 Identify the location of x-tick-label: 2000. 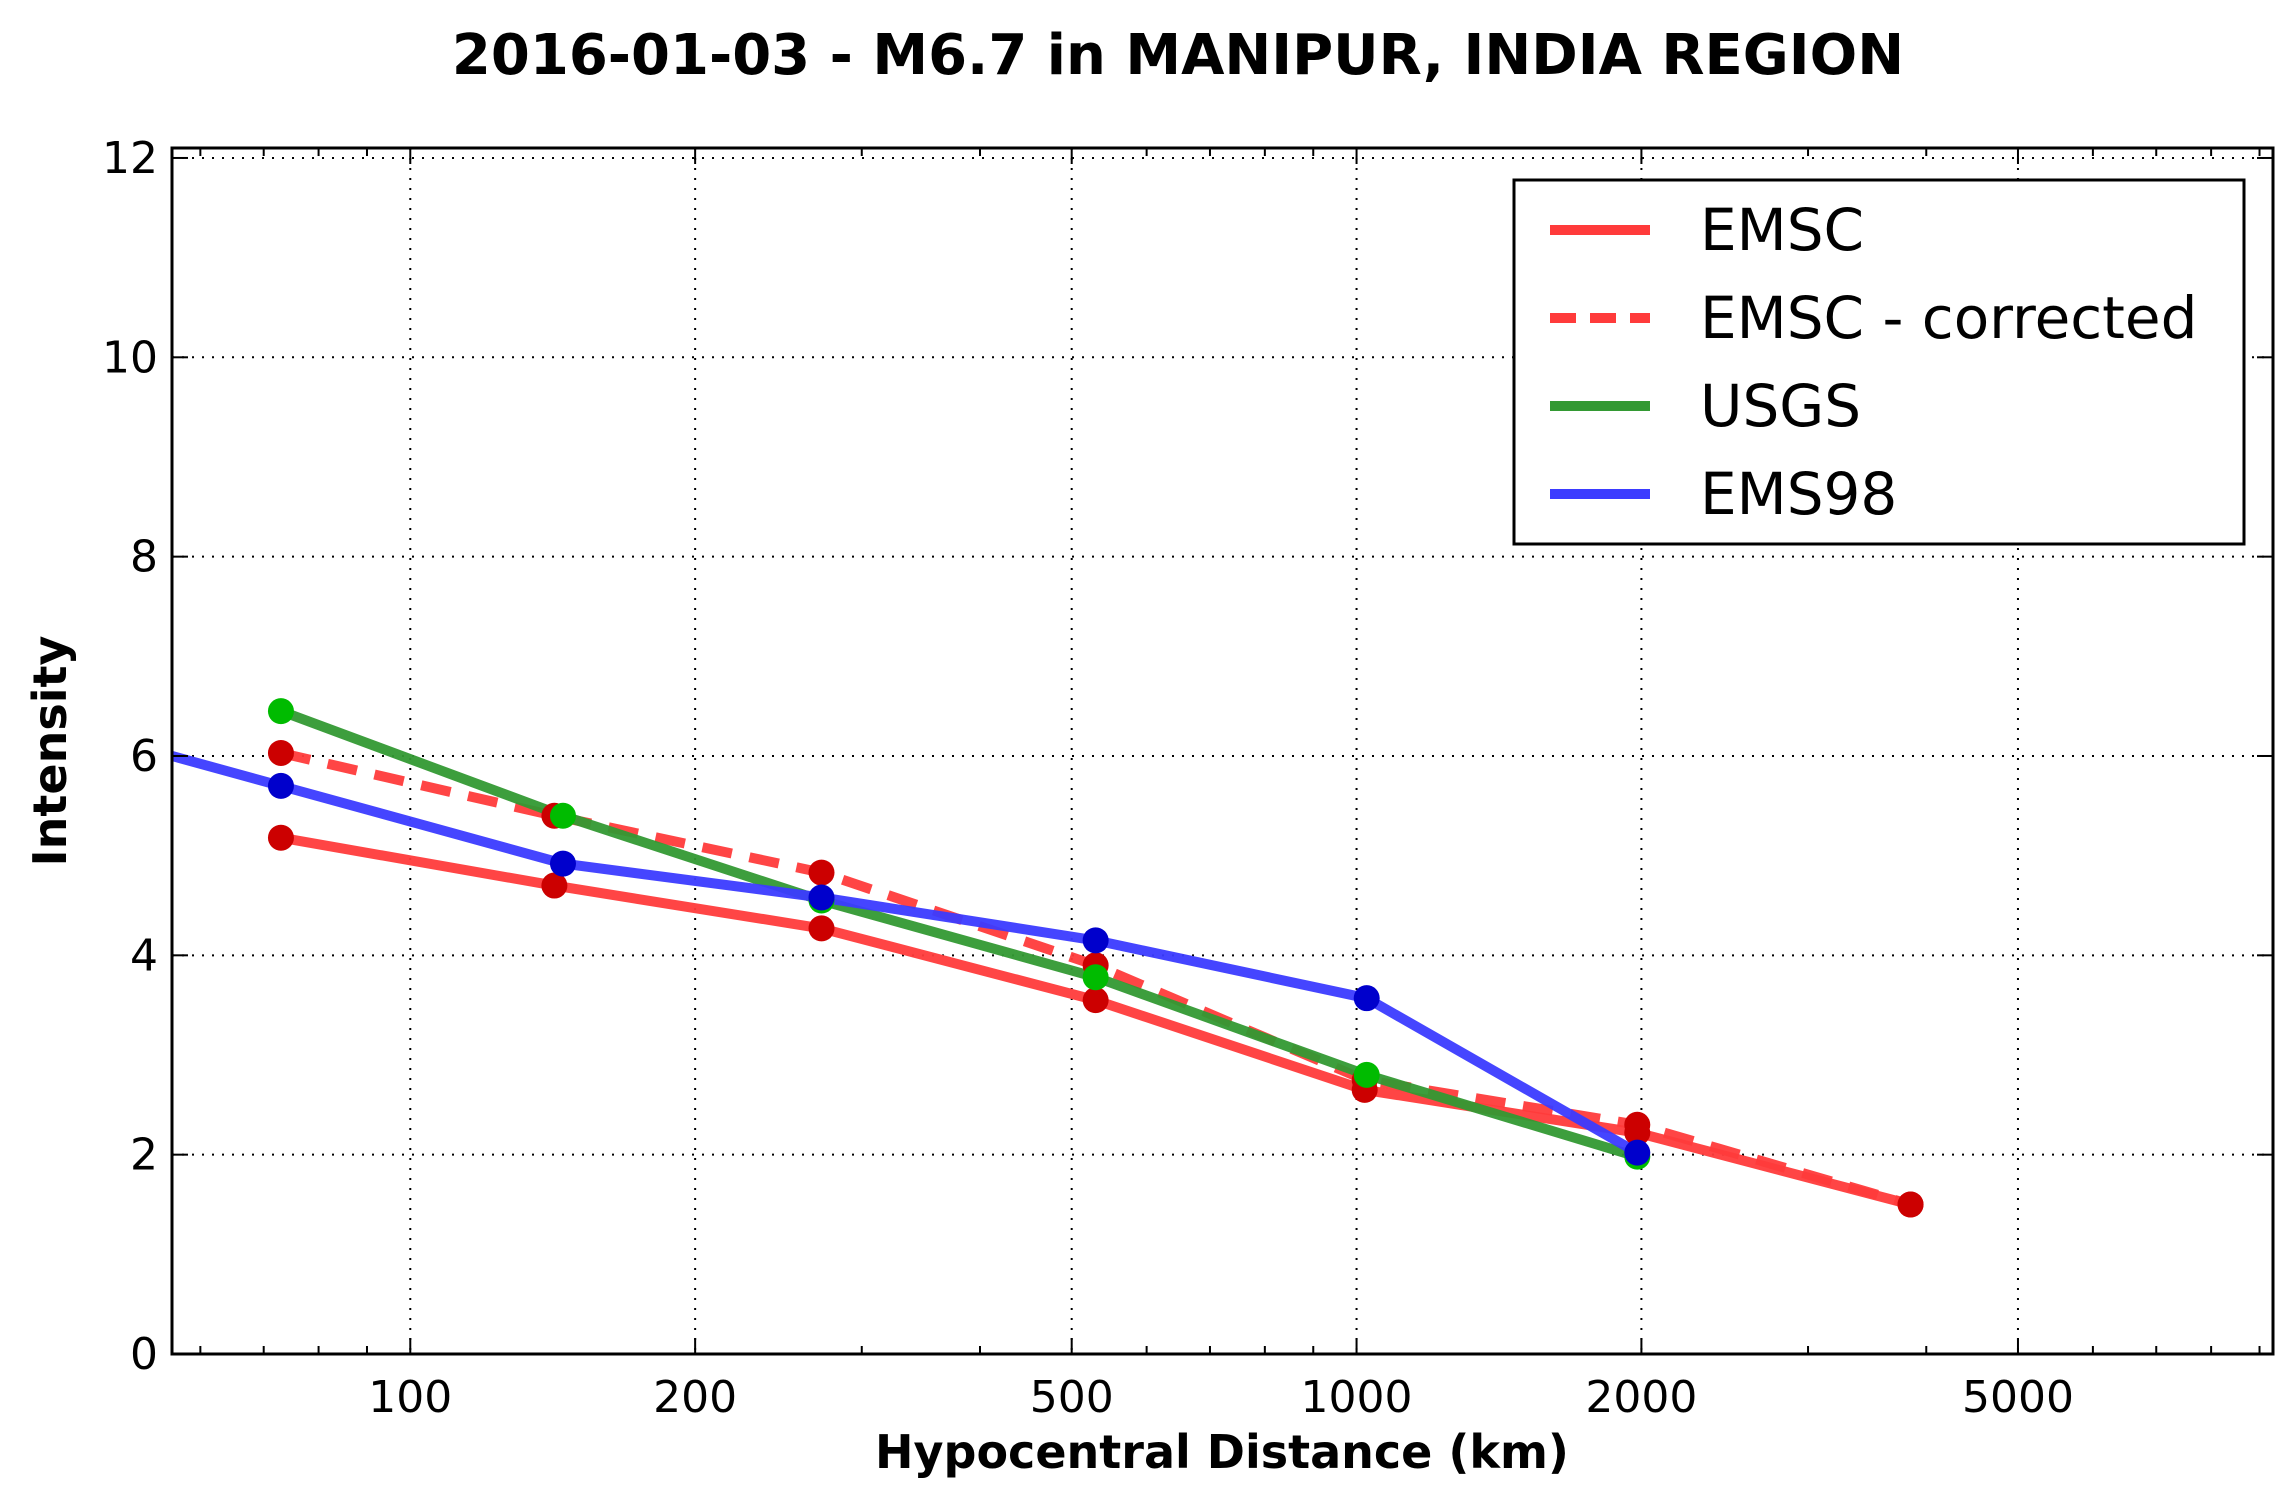
(1641, 1397).